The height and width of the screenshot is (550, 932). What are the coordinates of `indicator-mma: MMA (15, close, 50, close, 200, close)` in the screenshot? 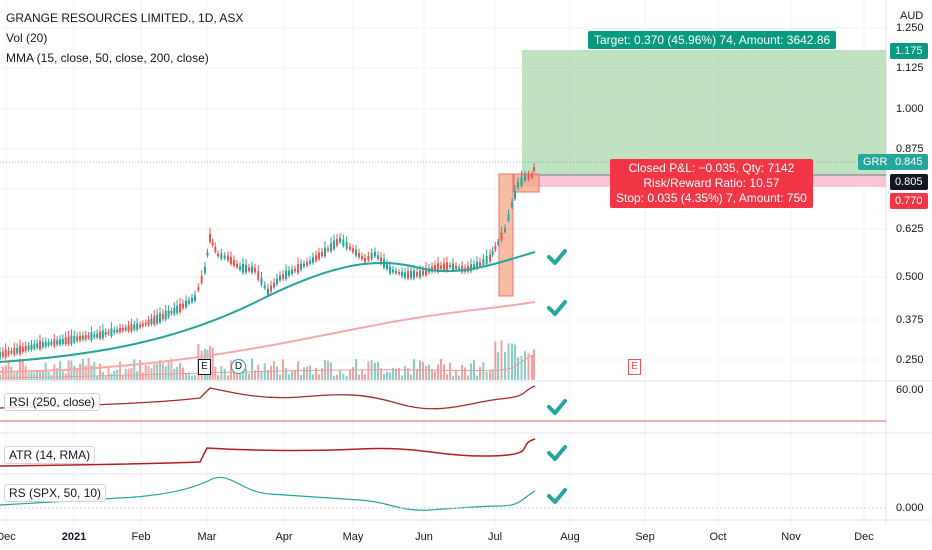 It's located at (107, 58).